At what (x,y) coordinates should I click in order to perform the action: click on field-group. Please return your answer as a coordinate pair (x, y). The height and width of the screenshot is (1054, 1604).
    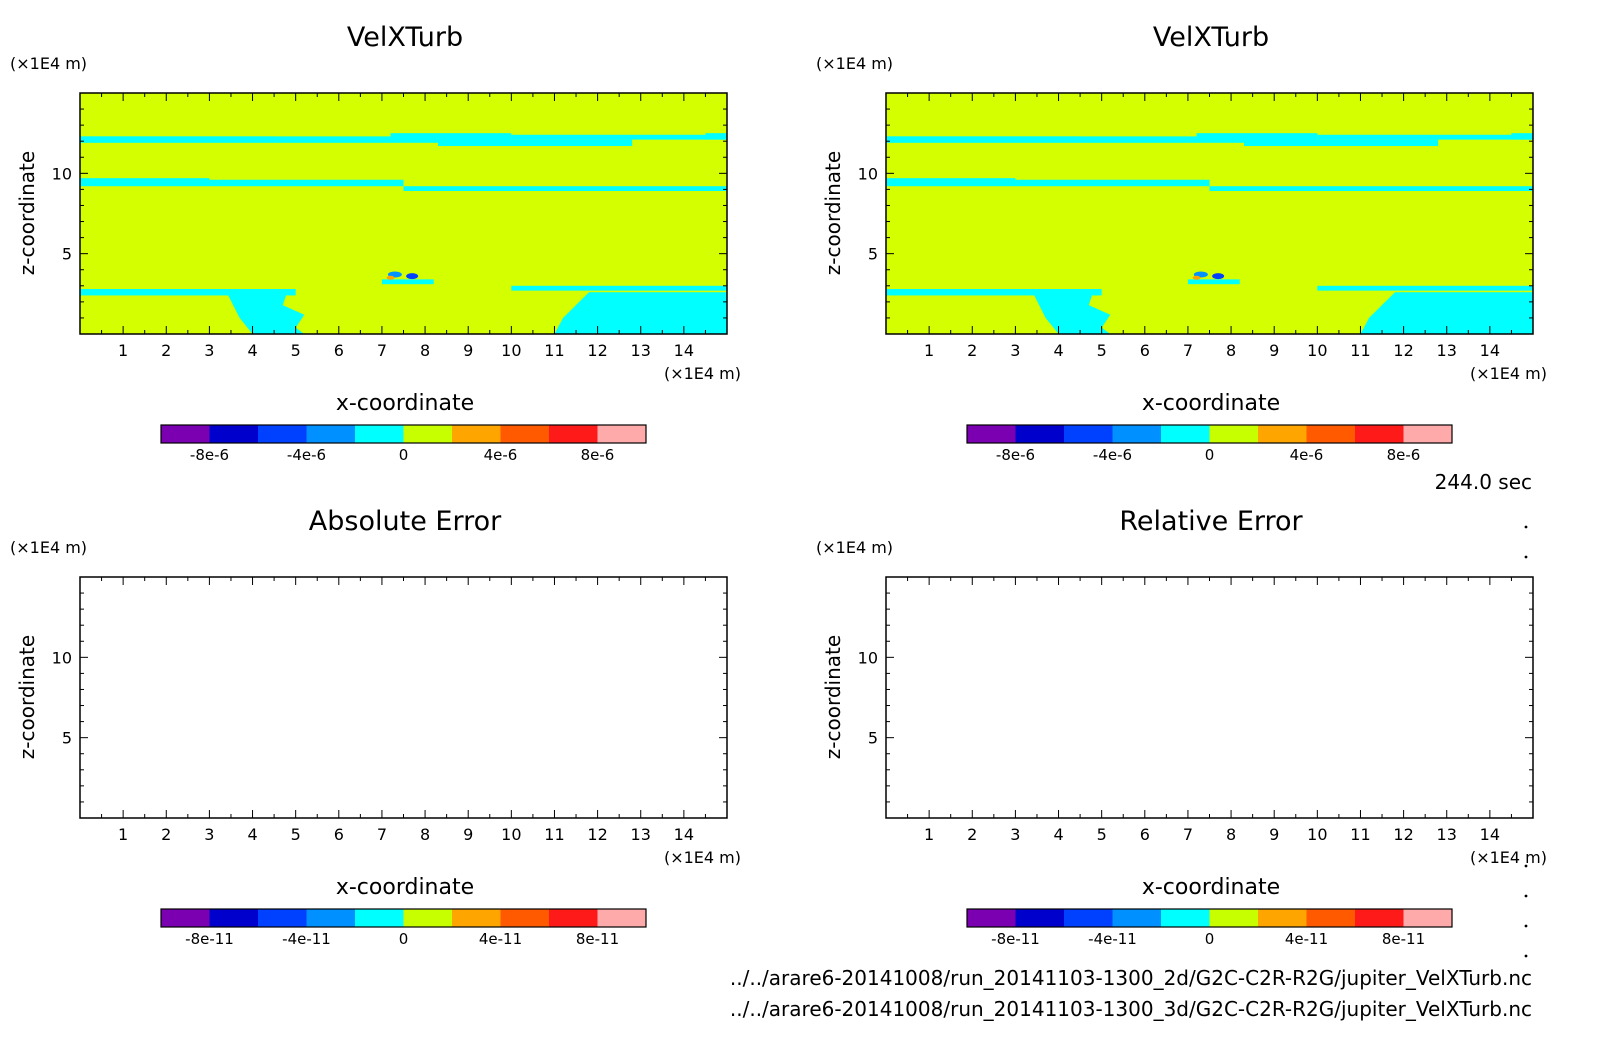
    Looking at the image, I should click on (1209, 213).